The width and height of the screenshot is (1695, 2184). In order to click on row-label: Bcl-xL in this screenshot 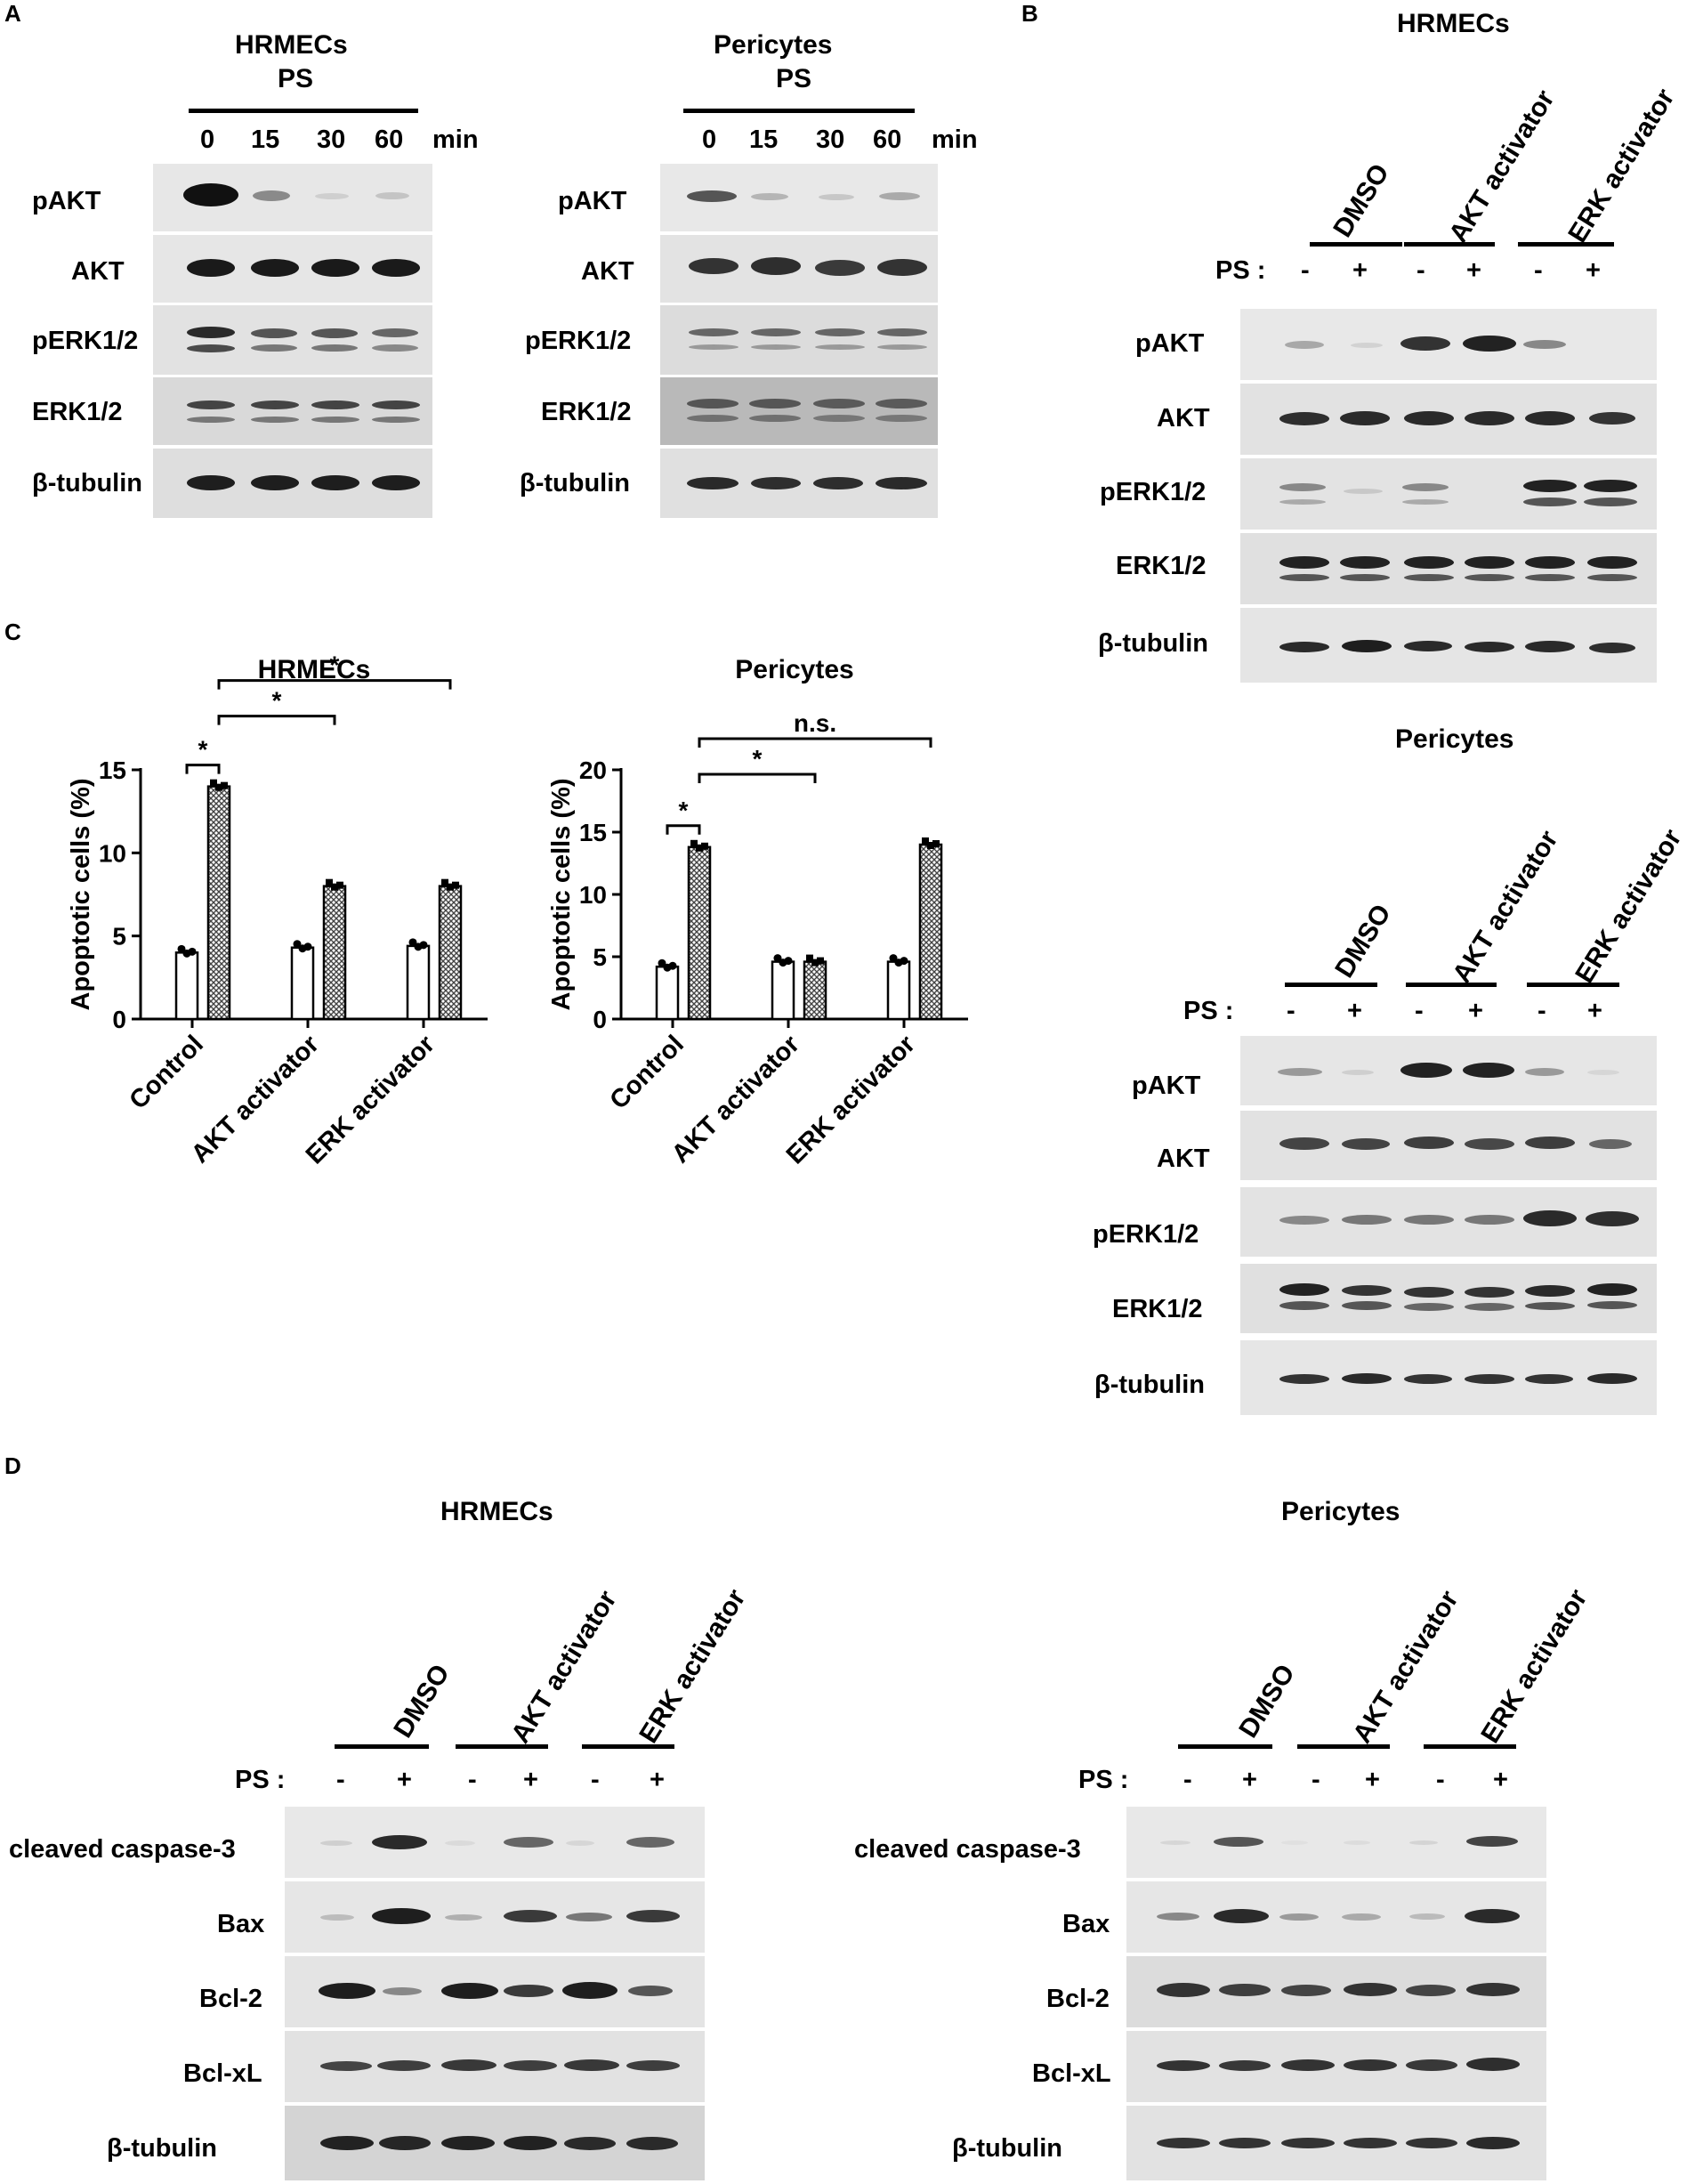, I will do `click(1071, 2073)`.